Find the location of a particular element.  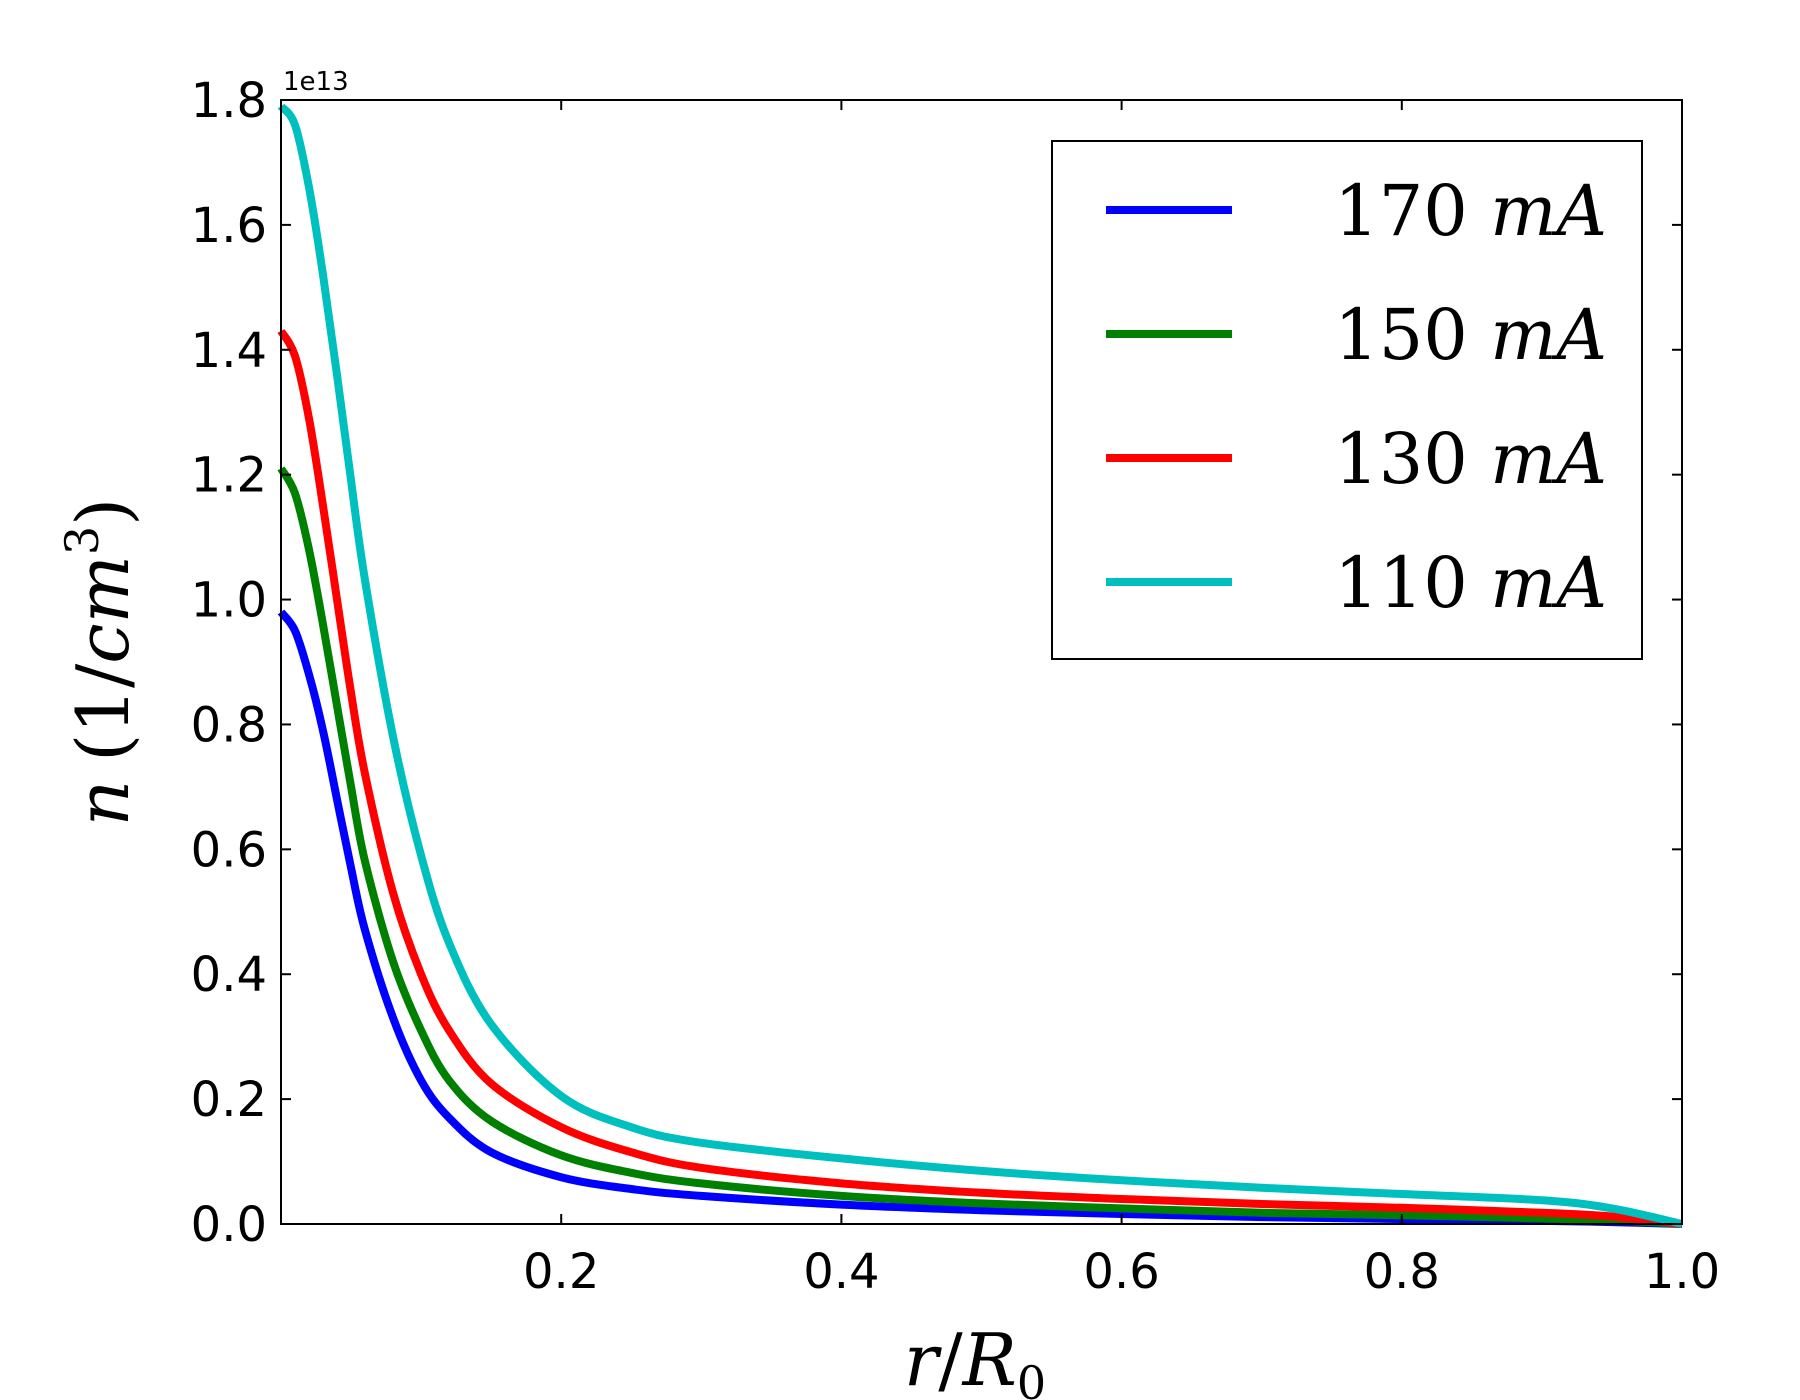

legend-label-130-mA: 130 mA is located at coordinates (1470, 459).